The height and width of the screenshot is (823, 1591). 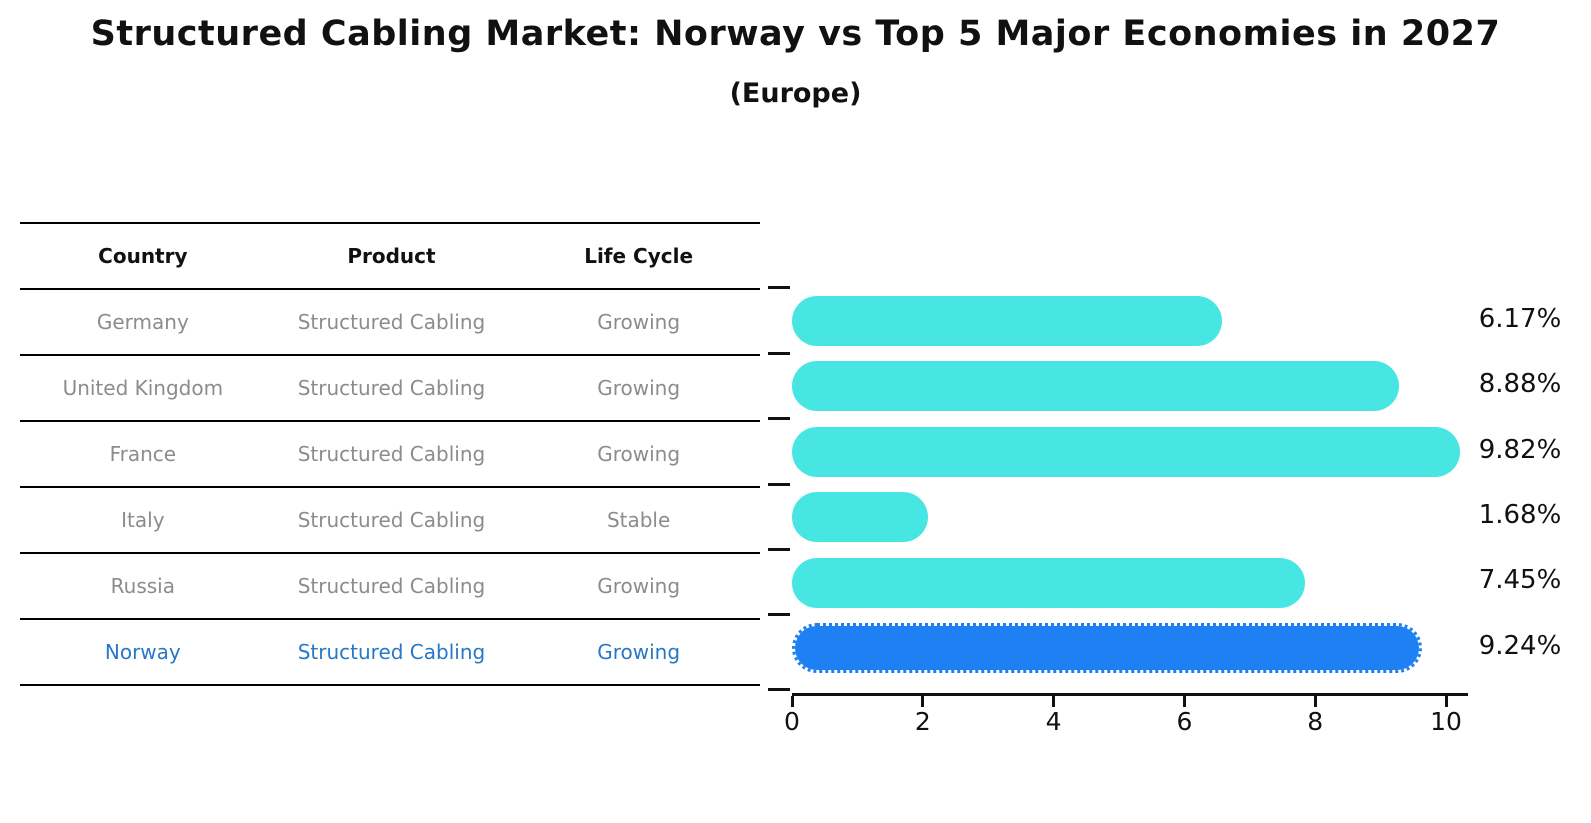 What do you see at coordinates (1048, 582) in the screenshot?
I see `bar-russia` at bounding box center [1048, 582].